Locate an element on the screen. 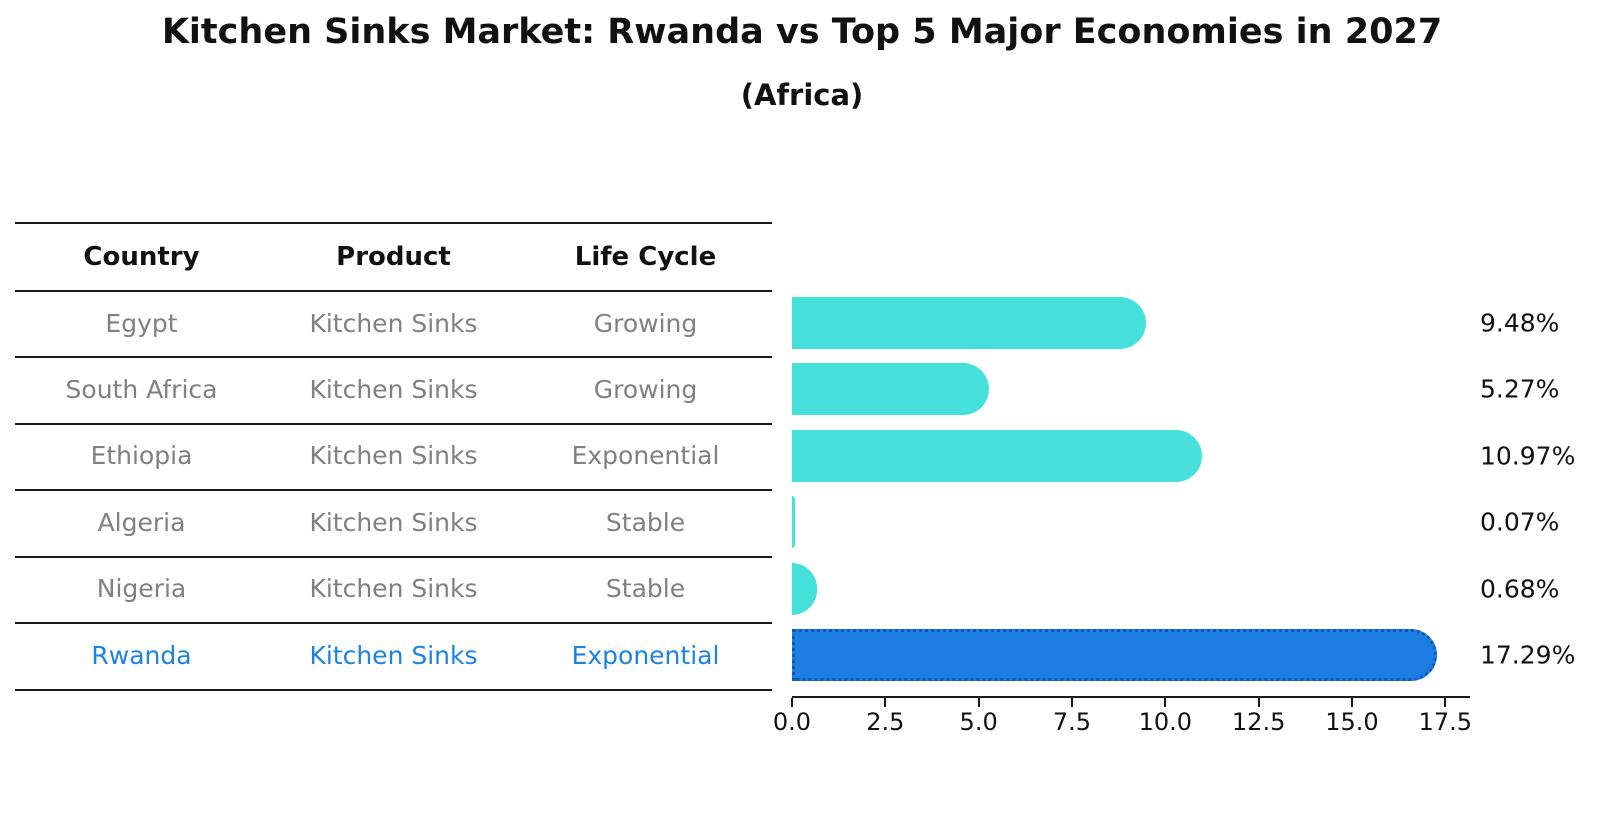 This screenshot has width=1604, height=823. table-cell-country: Egypt is located at coordinates (141, 323).